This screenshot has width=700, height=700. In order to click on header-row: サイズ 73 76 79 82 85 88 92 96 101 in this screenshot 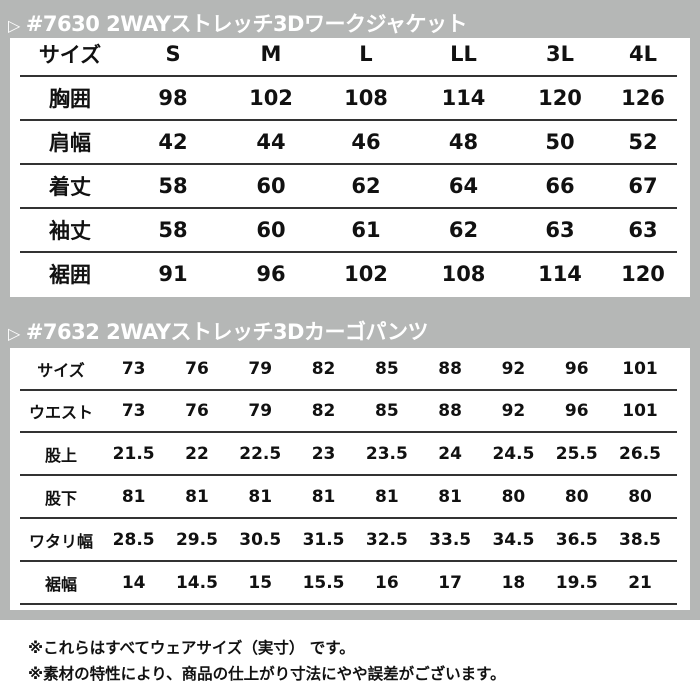, I will do `click(348, 369)`.